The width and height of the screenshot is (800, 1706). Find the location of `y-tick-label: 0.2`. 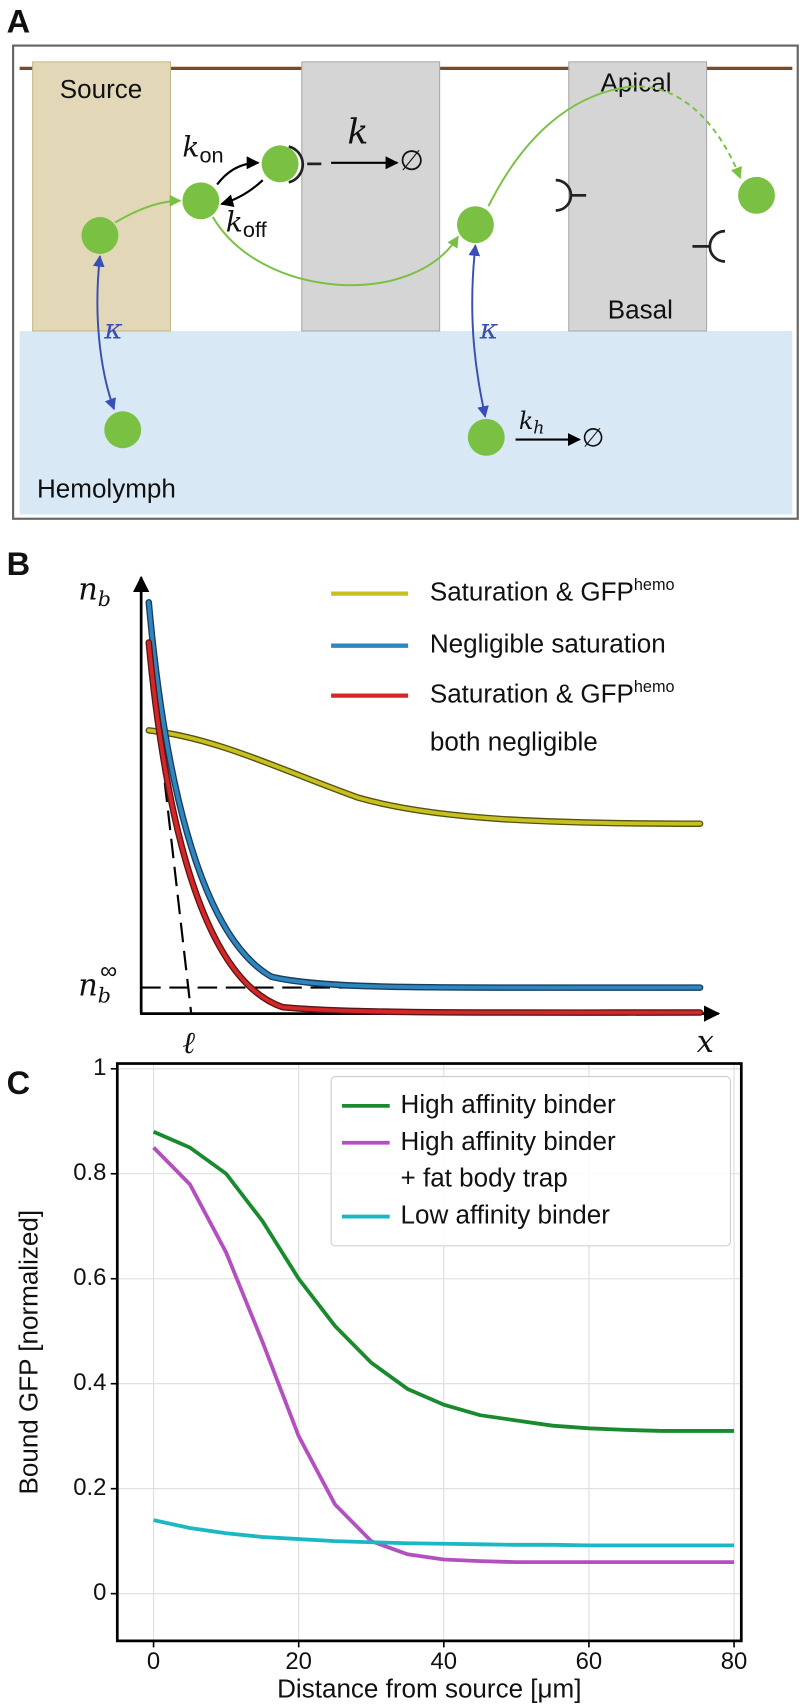

y-tick-label: 0.2 is located at coordinates (89, 1487).